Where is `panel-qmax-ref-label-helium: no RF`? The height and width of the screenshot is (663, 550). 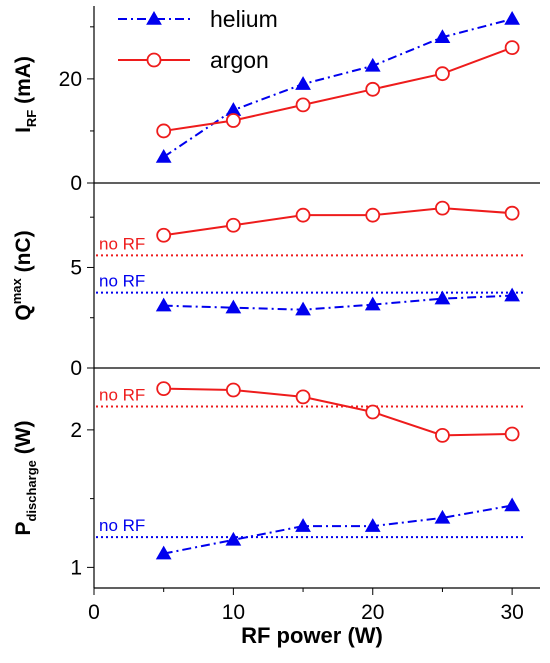 panel-qmax-ref-label-helium: no RF is located at coordinates (122, 281).